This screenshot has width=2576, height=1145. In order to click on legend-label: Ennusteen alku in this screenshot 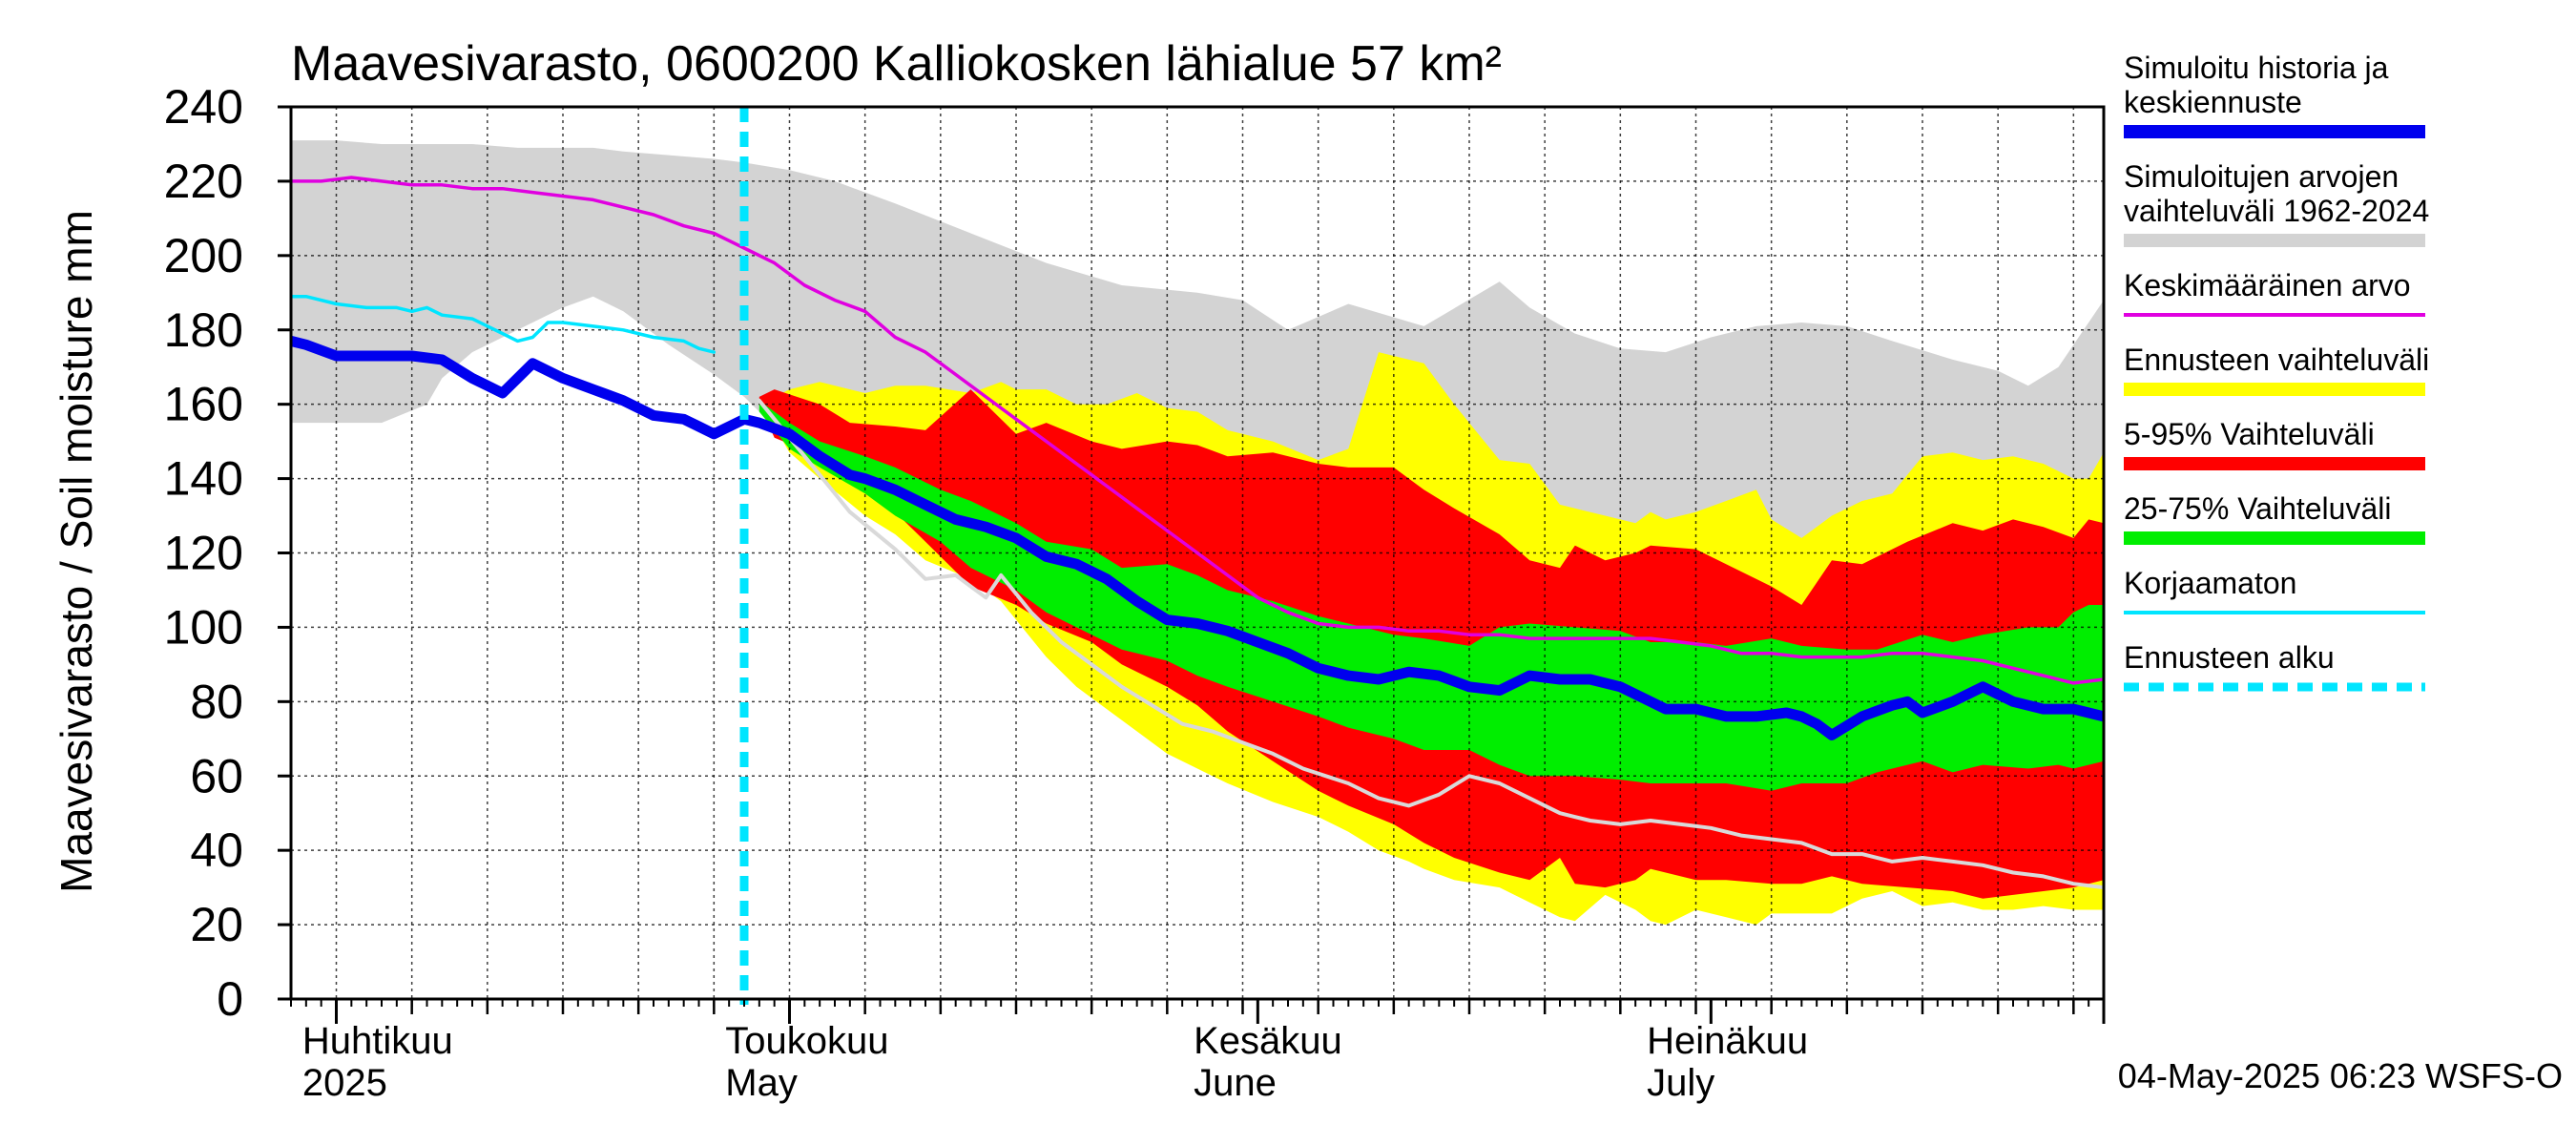, I will do `click(2229, 657)`.